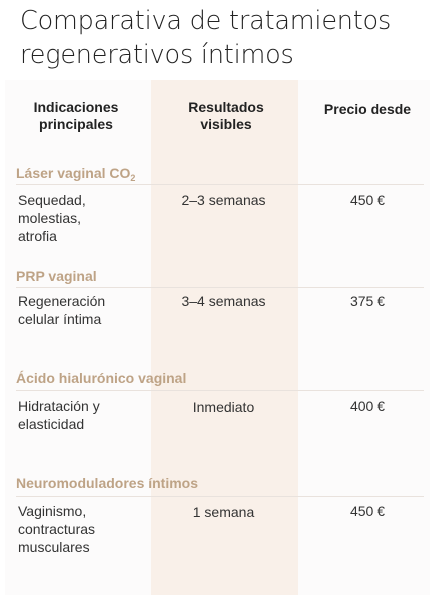 Image resolution: width=440 pixels, height=595 pixels. What do you see at coordinates (59, 415) in the screenshot?
I see `treatment-indications: Hidratación y elasticidad` at bounding box center [59, 415].